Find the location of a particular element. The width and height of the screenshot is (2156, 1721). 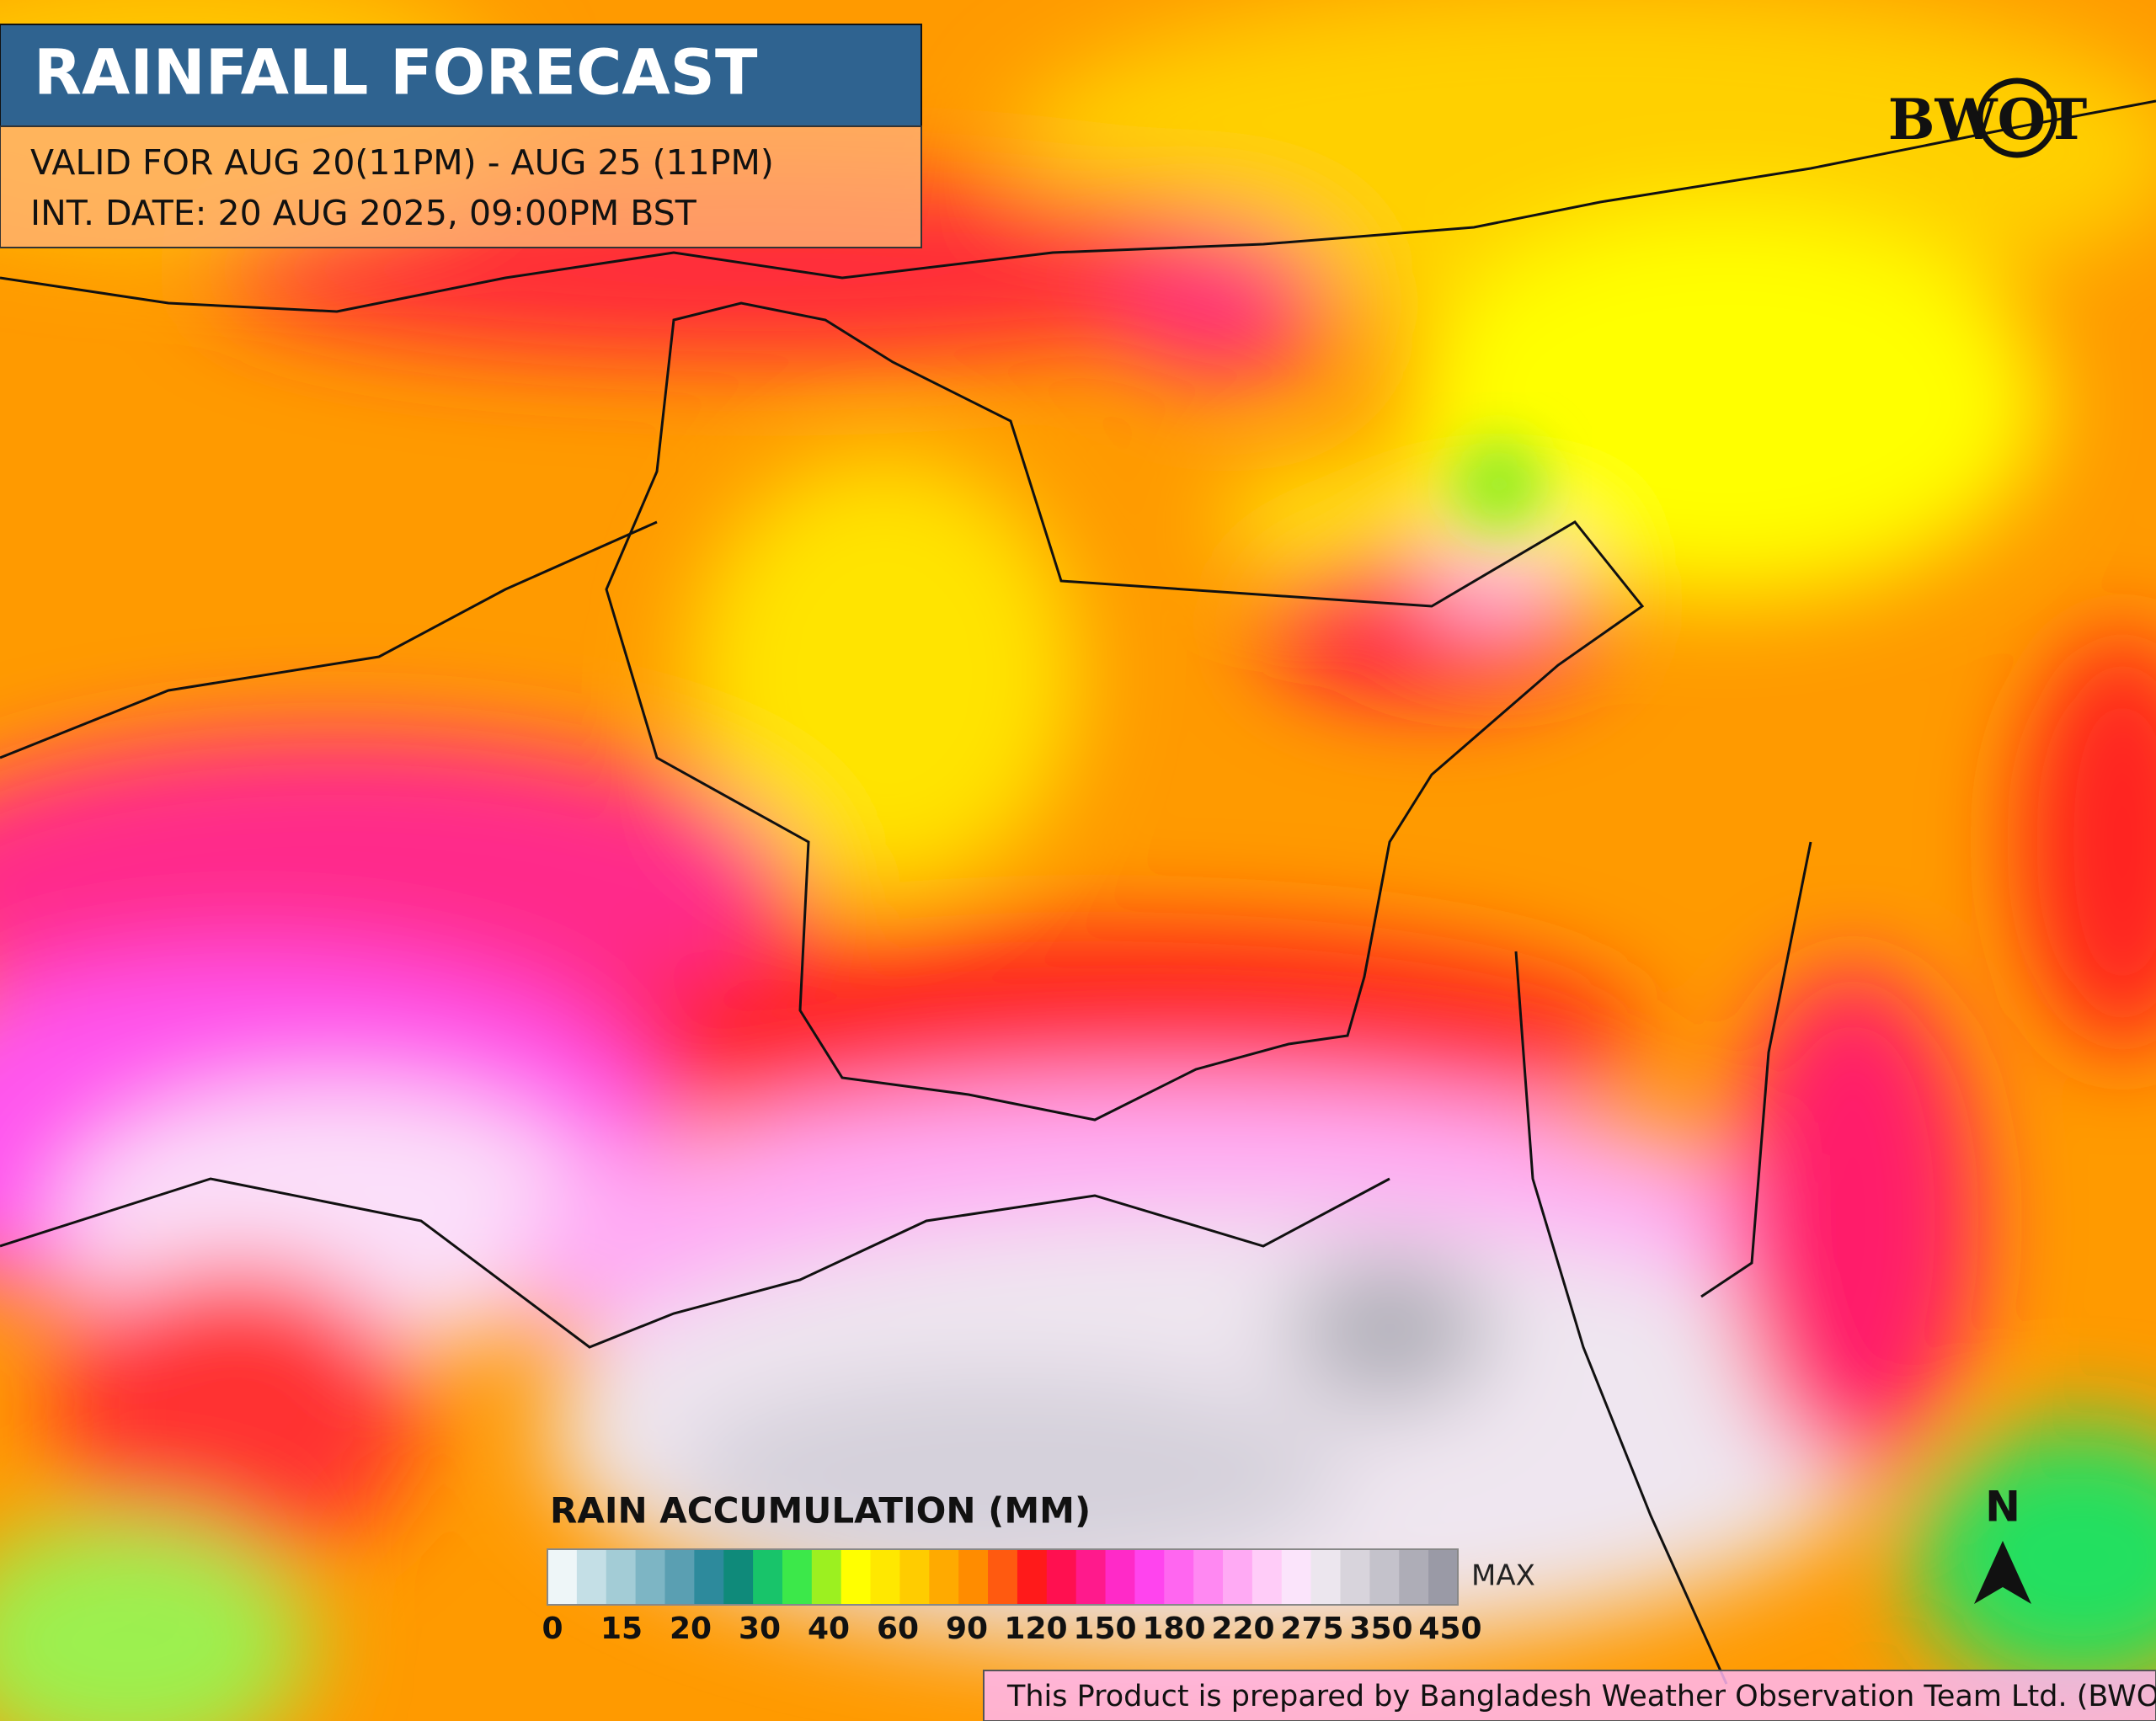

legend-label: 15 is located at coordinates (621, 1629).